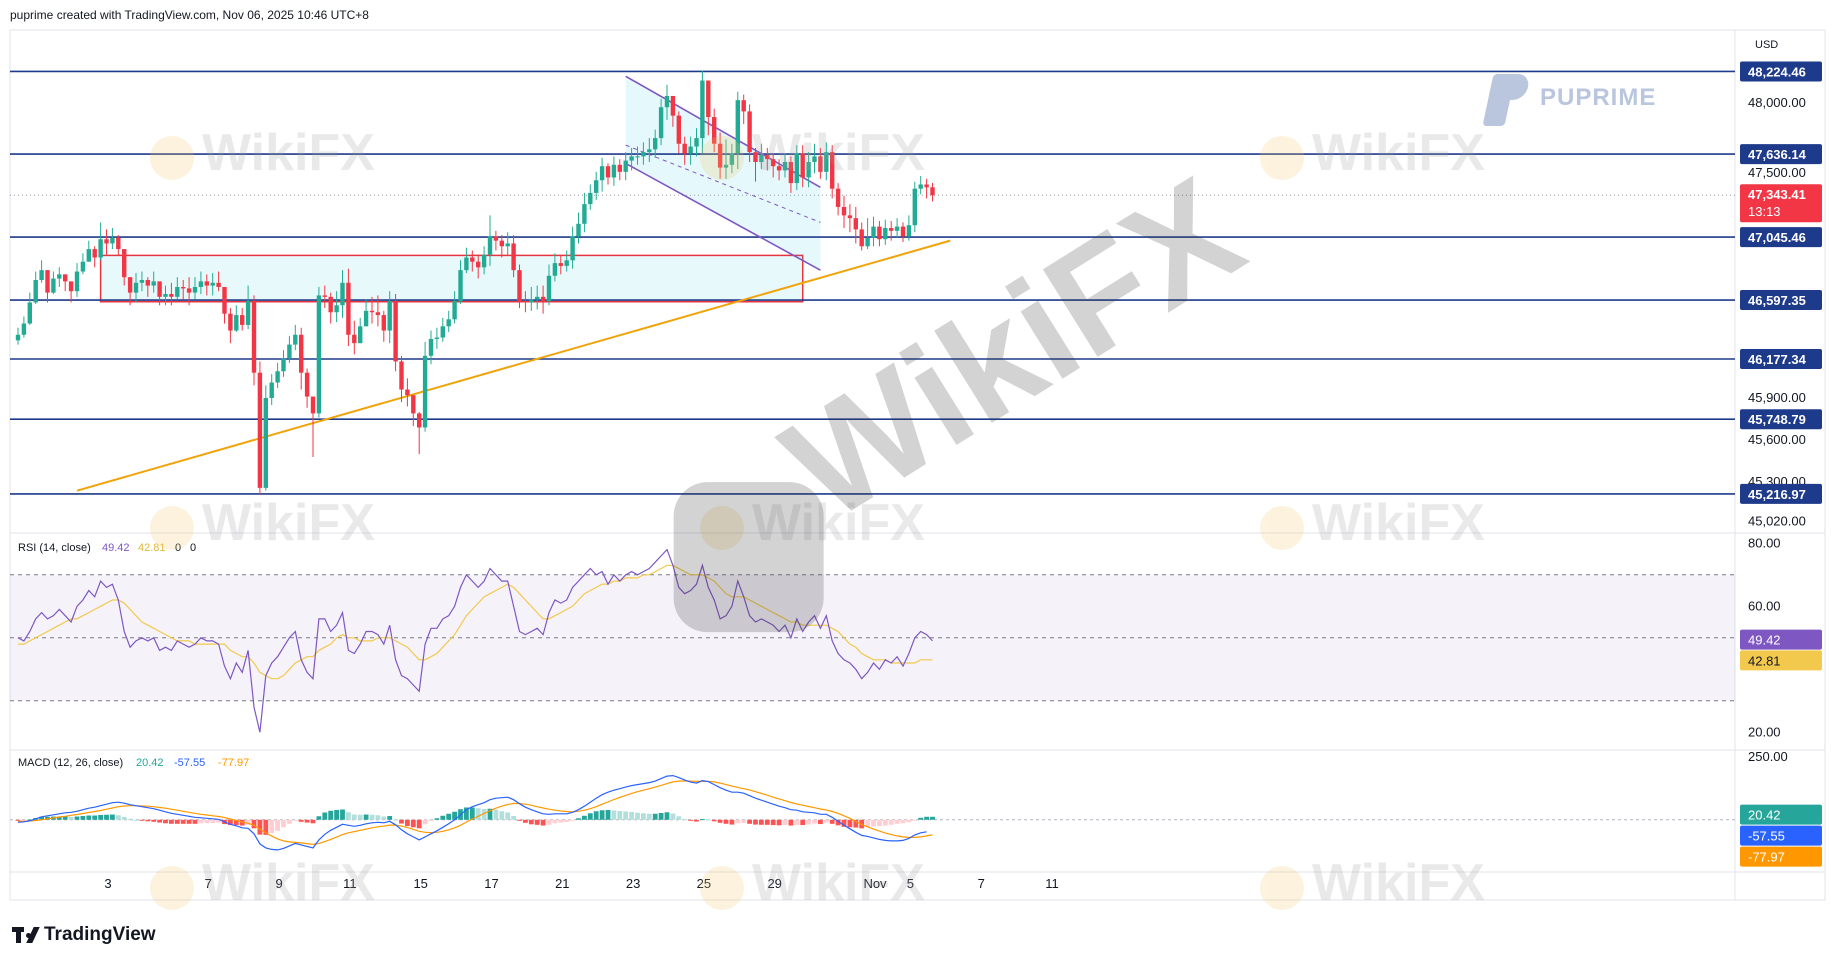  What do you see at coordinates (1777, 172) in the screenshot?
I see `price-tick-label: 47,500.00` at bounding box center [1777, 172].